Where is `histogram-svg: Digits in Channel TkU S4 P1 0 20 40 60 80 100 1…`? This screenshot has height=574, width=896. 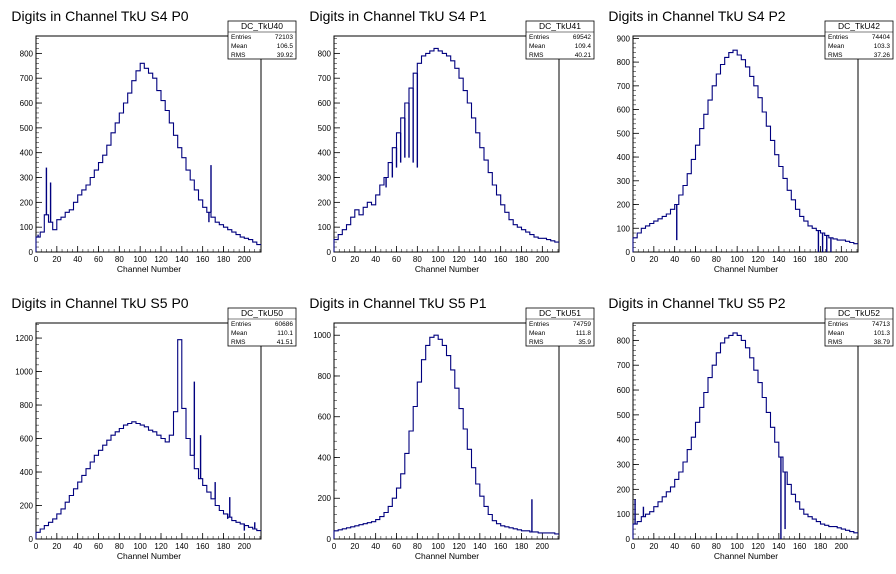 histogram-svg: Digits in Channel TkU S4 P1 0 20 40 60 80 100 1… is located at coordinates (452, 141).